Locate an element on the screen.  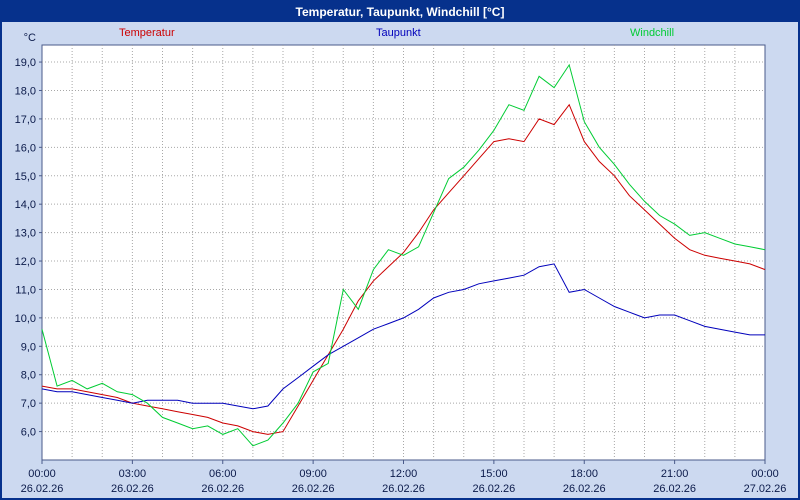
y-tick-label: 18,0 is located at coordinates (25, 91).